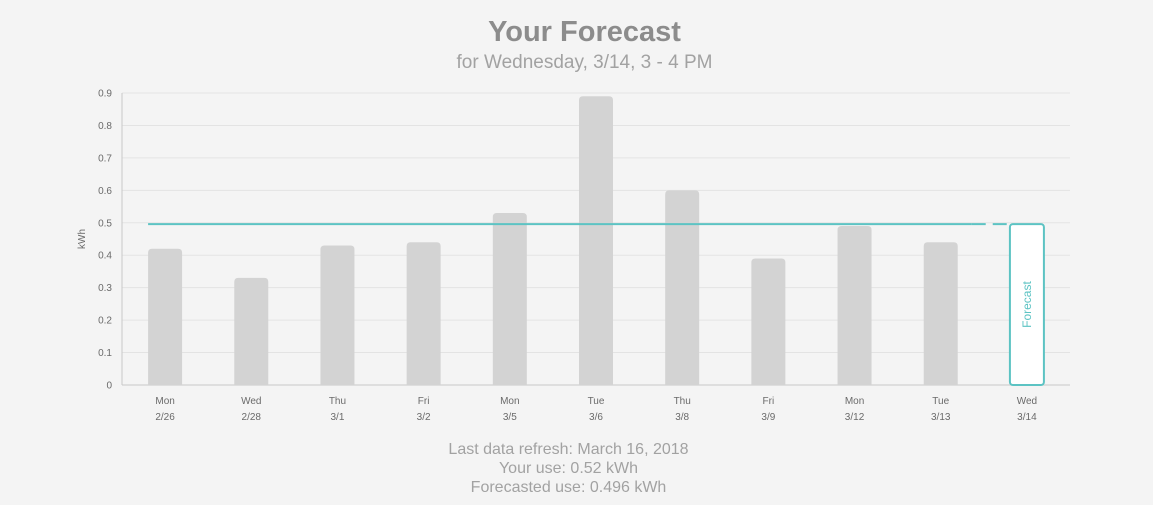 Image resolution: width=1153 pixels, height=505 pixels. What do you see at coordinates (941, 417) in the screenshot?
I see `x-tick-date: 3/13` at bounding box center [941, 417].